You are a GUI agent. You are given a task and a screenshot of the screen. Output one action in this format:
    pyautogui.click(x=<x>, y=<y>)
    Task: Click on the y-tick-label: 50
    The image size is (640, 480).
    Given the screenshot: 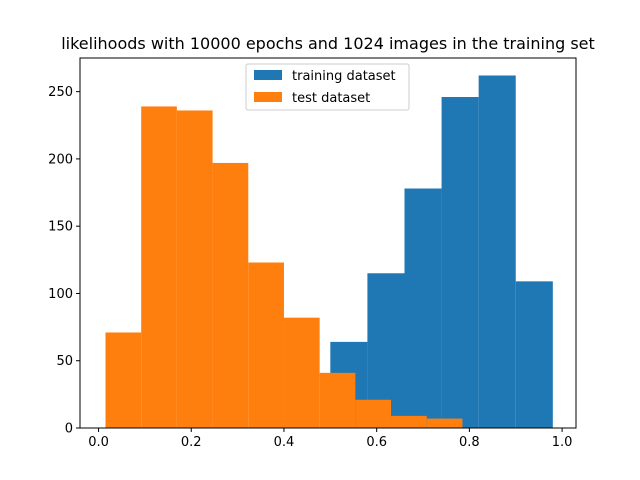 What is the action you would take?
    pyautogui.click(x=64, y=361)
    